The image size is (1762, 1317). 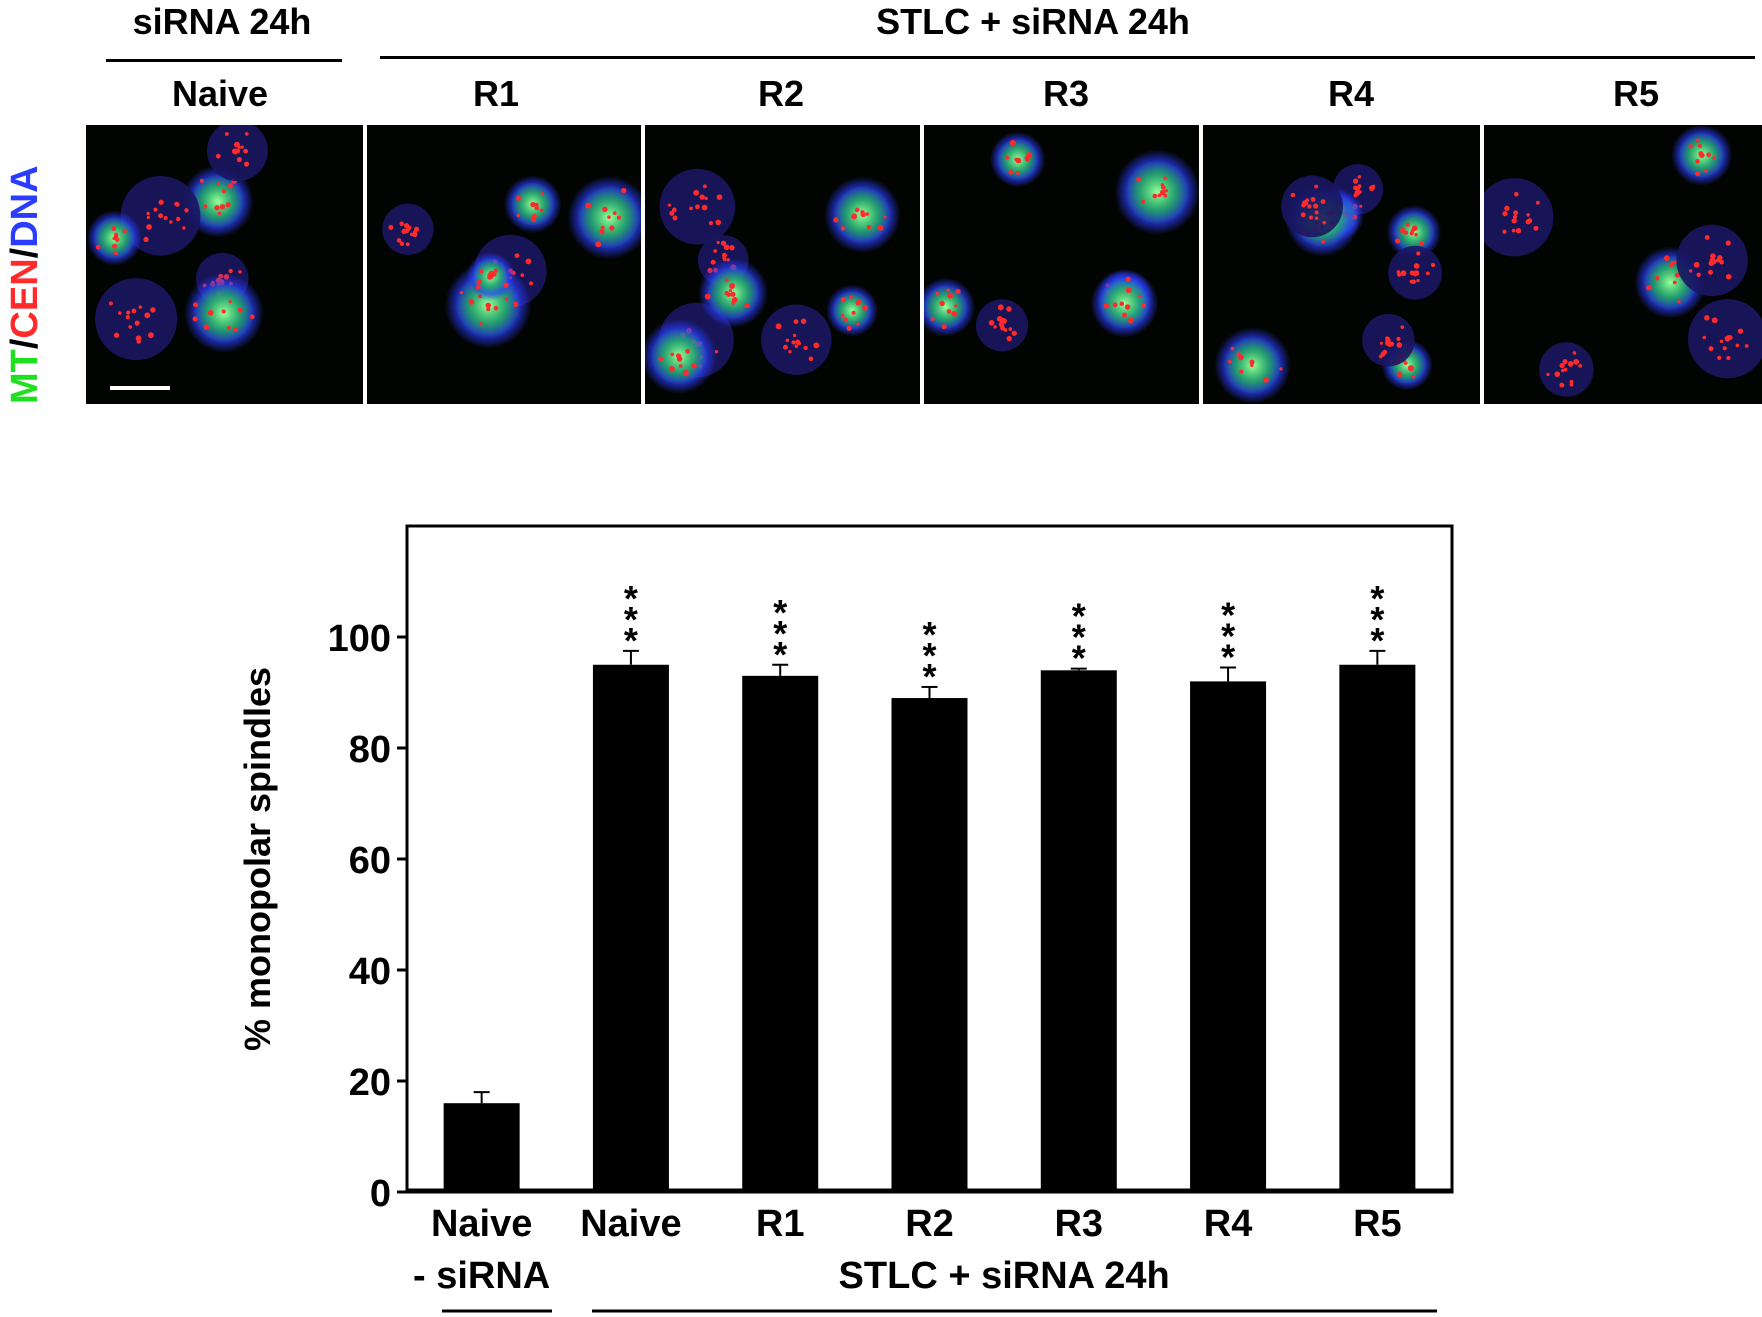 I want to click on micrograph-naive, so click(x=224, y=264).